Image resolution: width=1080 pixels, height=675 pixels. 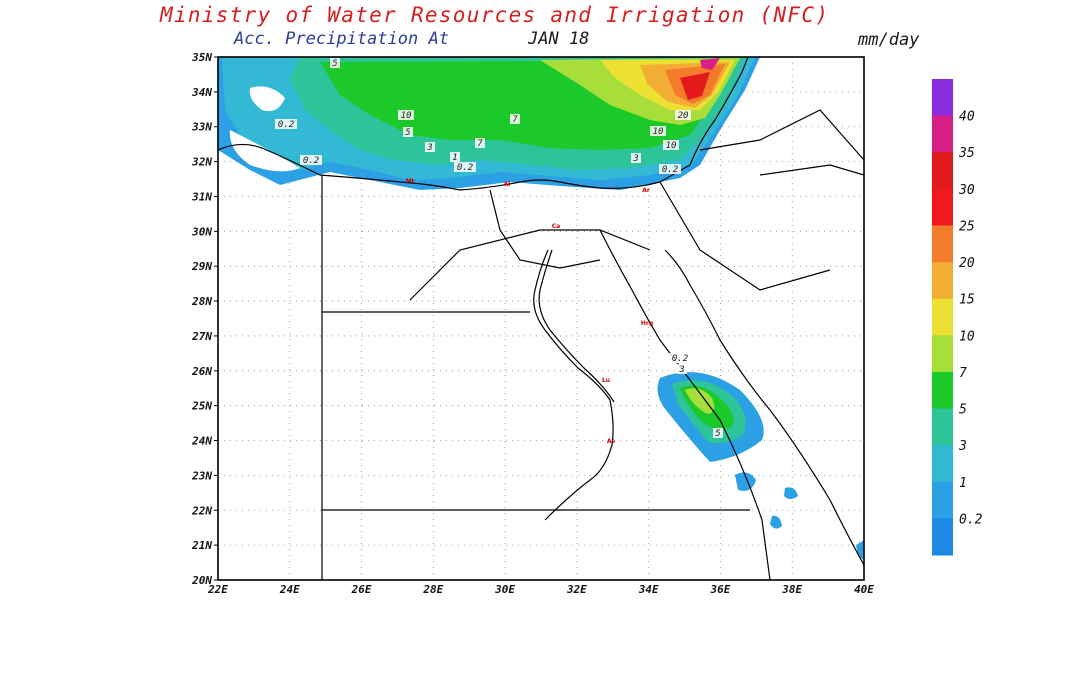 What do you see at coordinates (201, 266) in the screenshot?
I see `lat-label: 29N` at bounding box center [201, 266].